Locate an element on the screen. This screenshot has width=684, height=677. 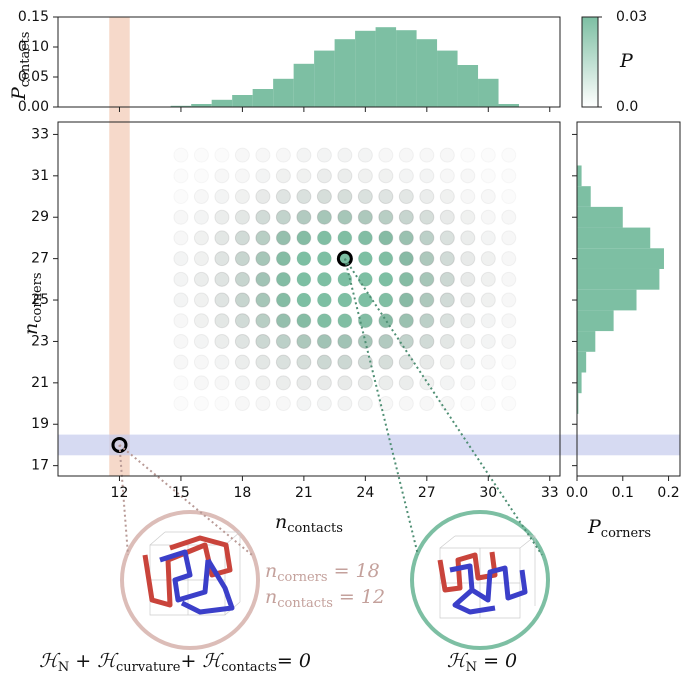
colorbar-tick-label: 0.0 is located at coordinates (627, 107).